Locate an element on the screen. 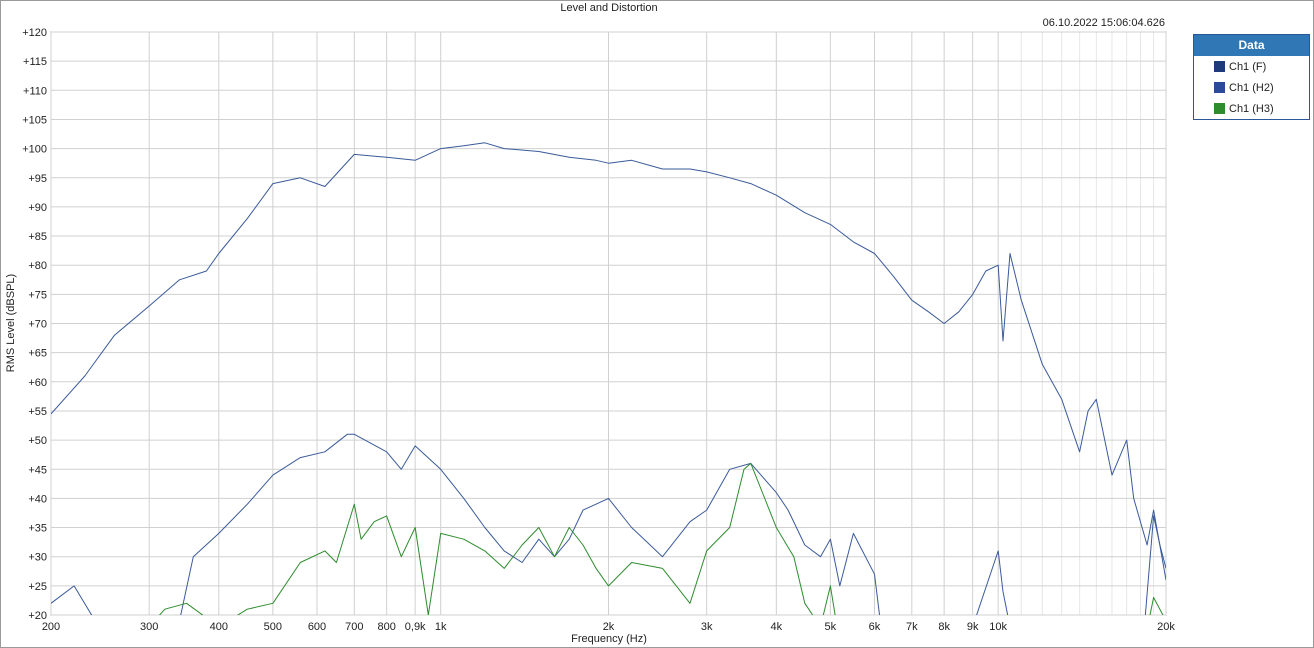 The height and width of the screenshot is (648, 1314). y-tick-label: +35 is located at coordinates (37, 529).